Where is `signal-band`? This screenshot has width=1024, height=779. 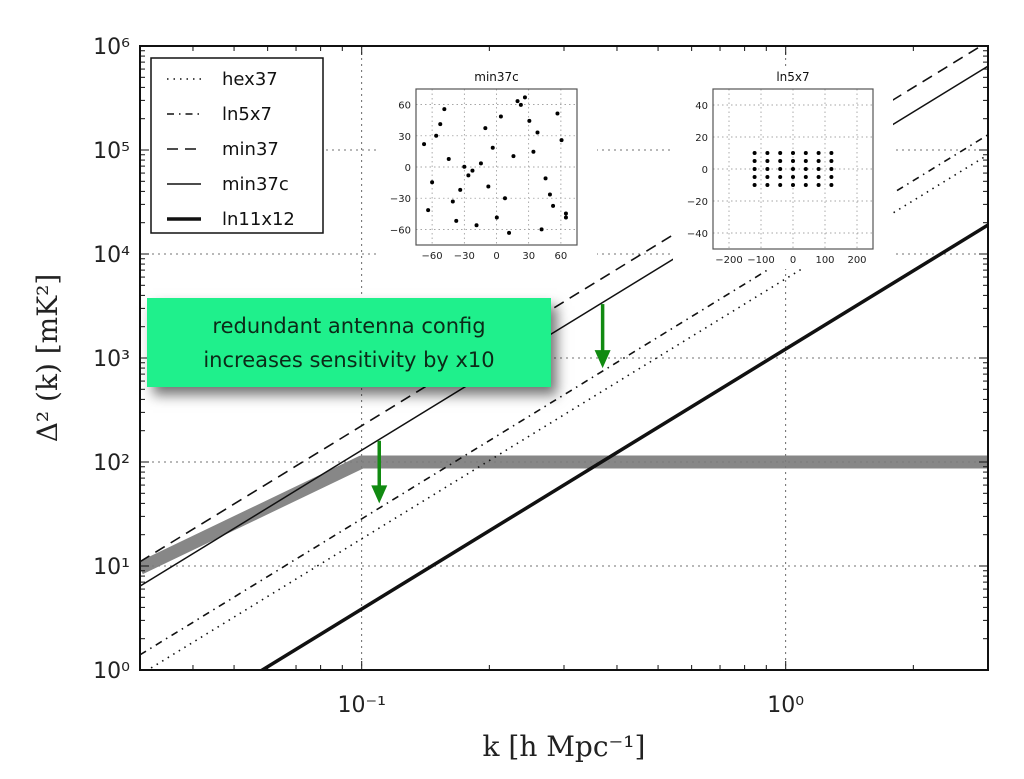
signal-band is located at coordinates (564, 515).